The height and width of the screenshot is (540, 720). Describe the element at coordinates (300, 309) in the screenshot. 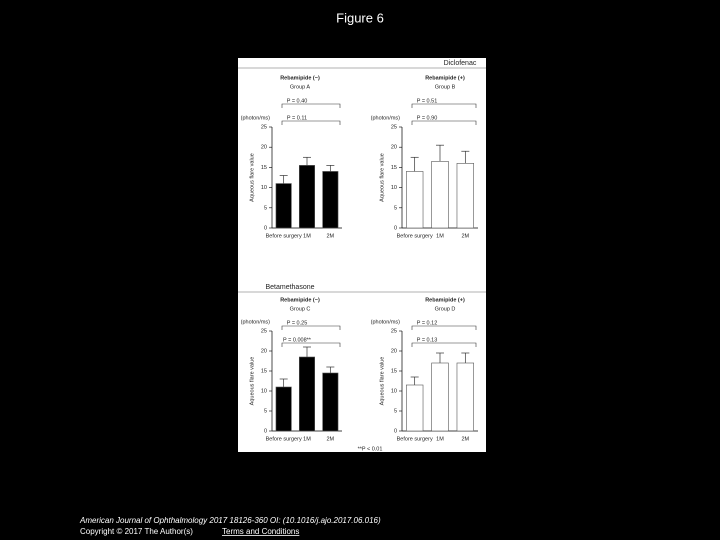

I see `group-subtitle: Group C` at that location.